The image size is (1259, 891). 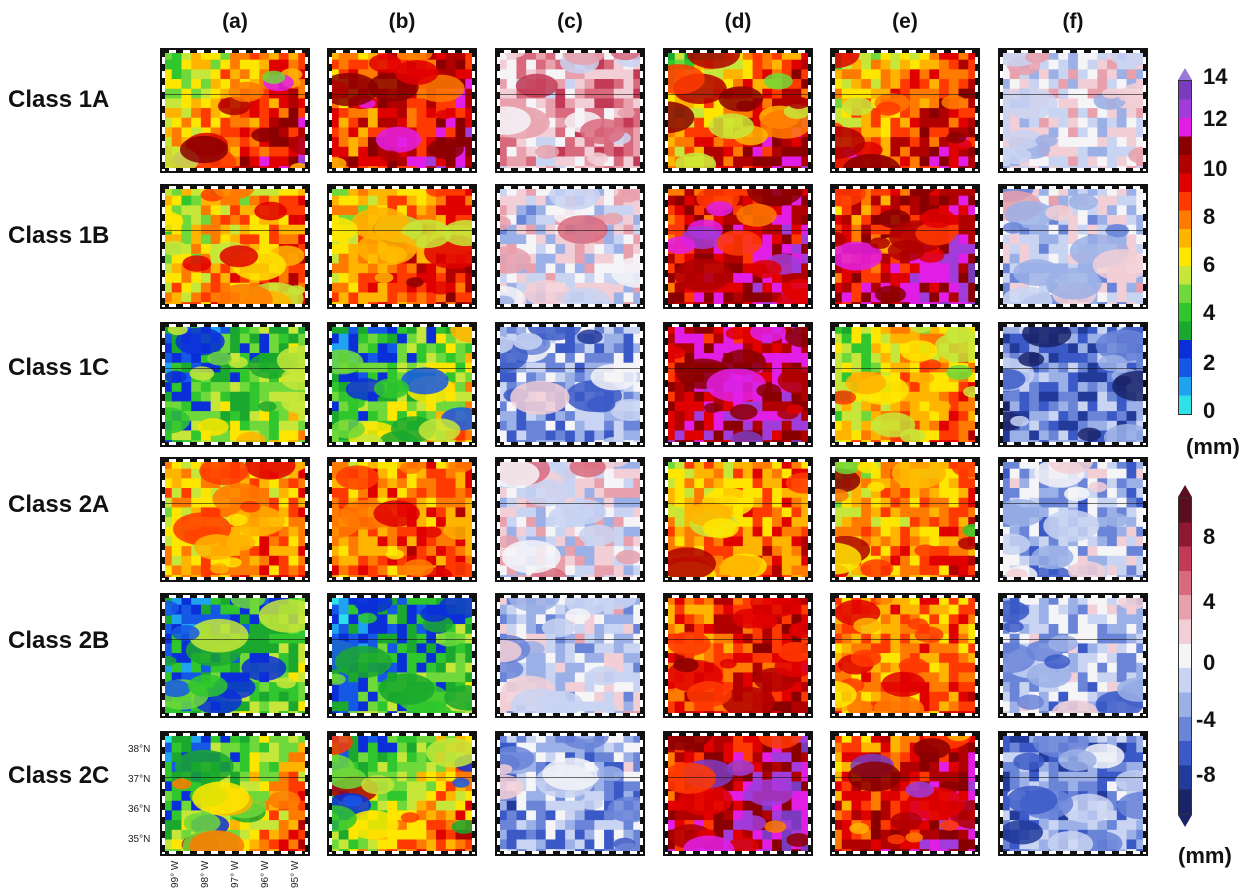 What do you see at coordinates (235, 655) in the screenshot?
I see `map-panel-r5-a` at bounding box center [235, 655].